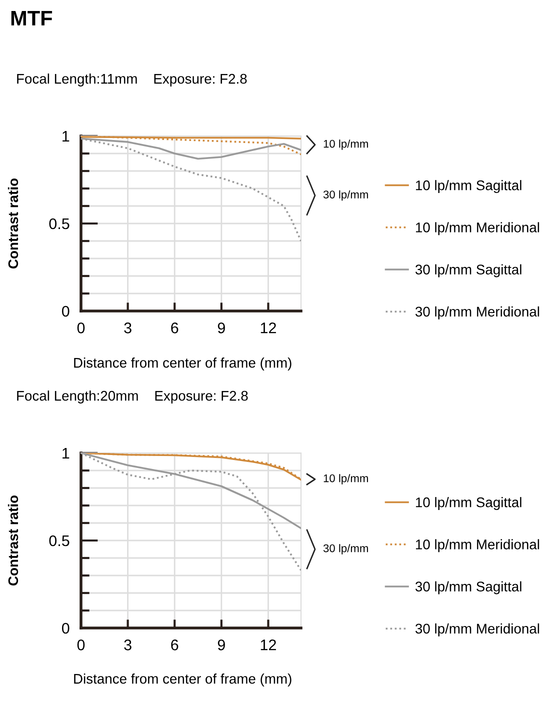 The height and width of the screenshot is (708, 543). Describe the element at coordinates (132, 397) in the screenshot. I see `chart-subtitle: Focal Length:20mm Exposure: F2.8` at that location.